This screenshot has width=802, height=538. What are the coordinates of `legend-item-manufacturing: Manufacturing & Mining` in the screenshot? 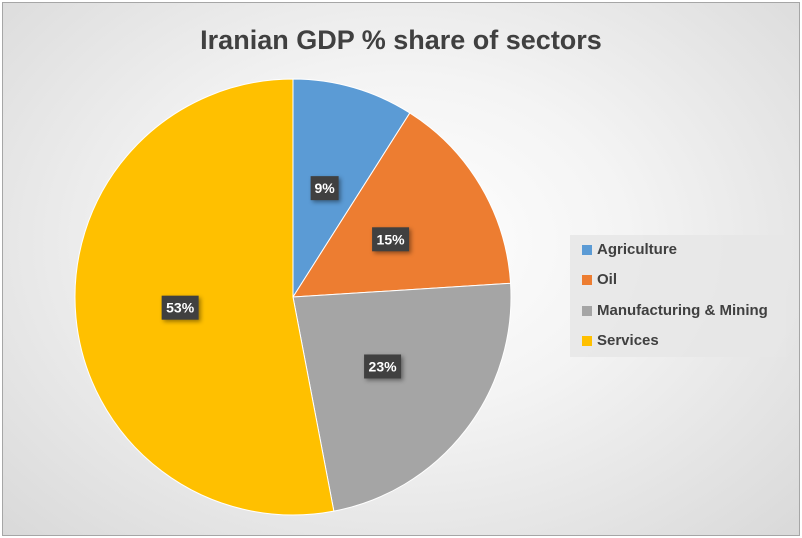 It's located at (675, 310).